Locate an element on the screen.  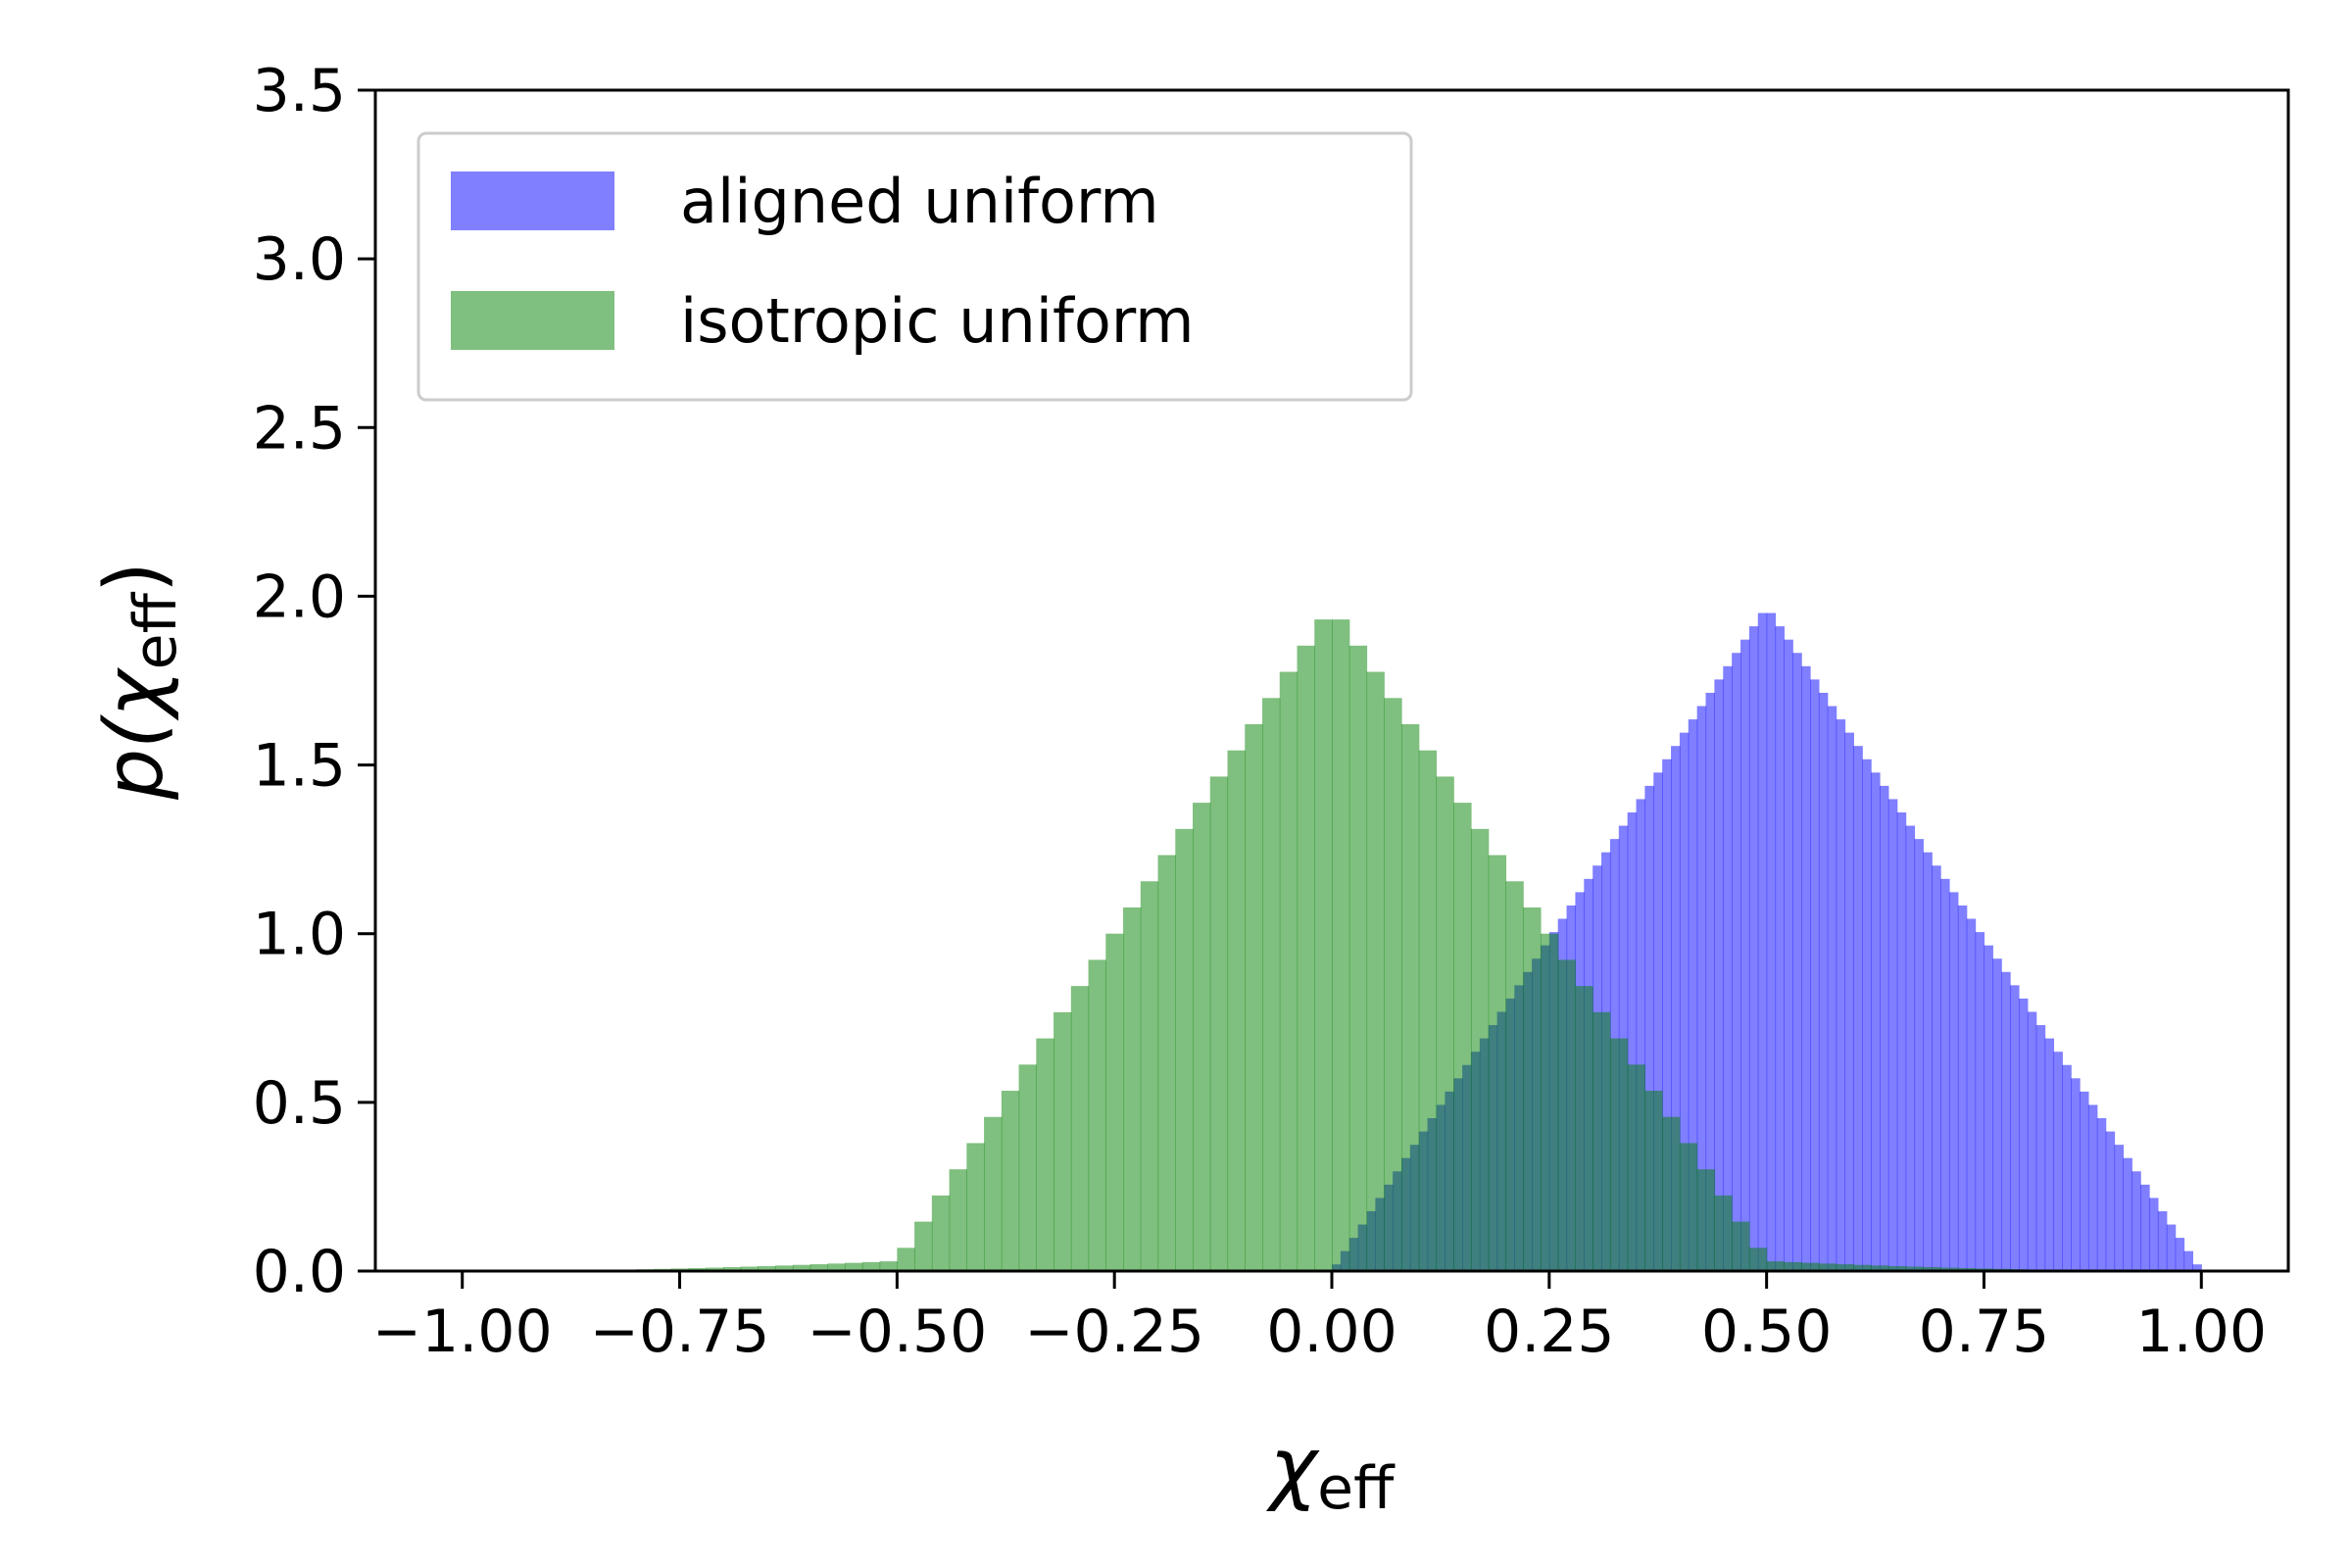
legend-swatch-isotropic-uniform is located at coordinates (532, 320).